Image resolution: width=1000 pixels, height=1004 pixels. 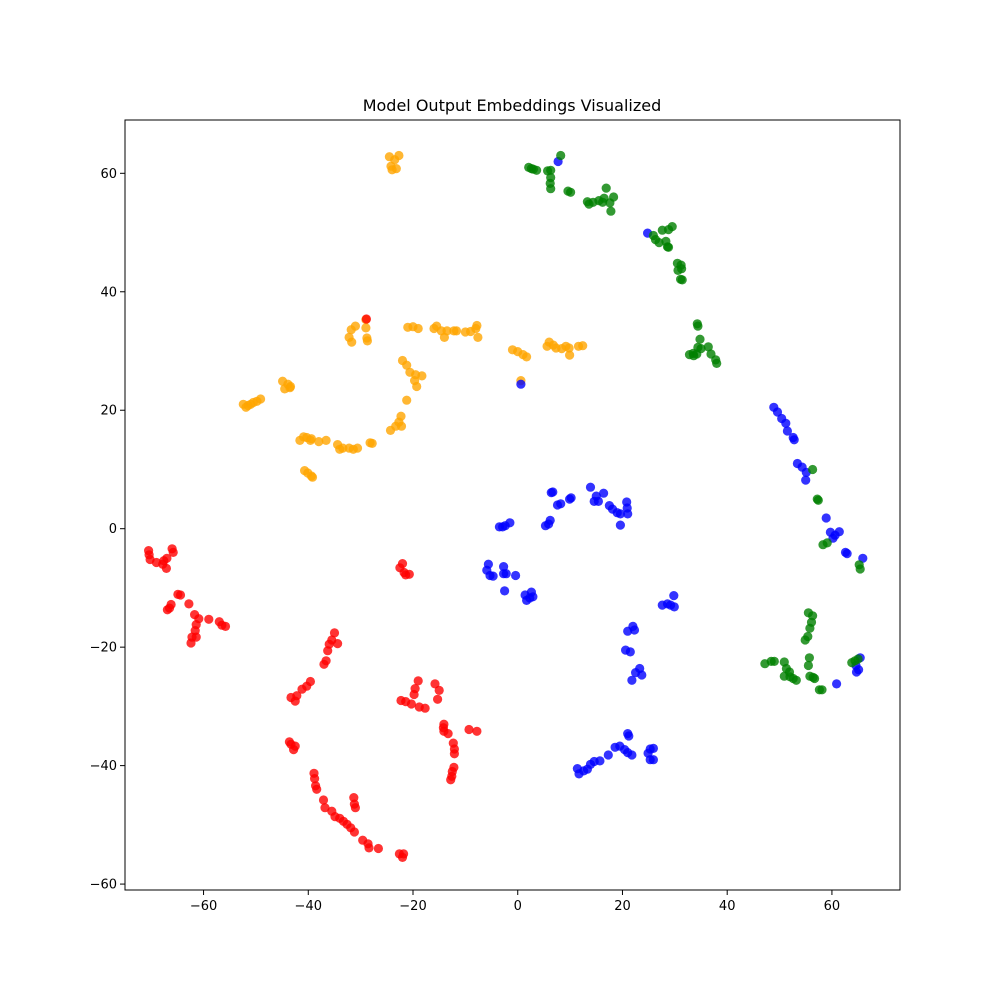 What do you see at coordinates (512, 105) in the screenshot?
I see `chart-title: Model Output Embeddings Visualized` at bounding box center [512, 105].